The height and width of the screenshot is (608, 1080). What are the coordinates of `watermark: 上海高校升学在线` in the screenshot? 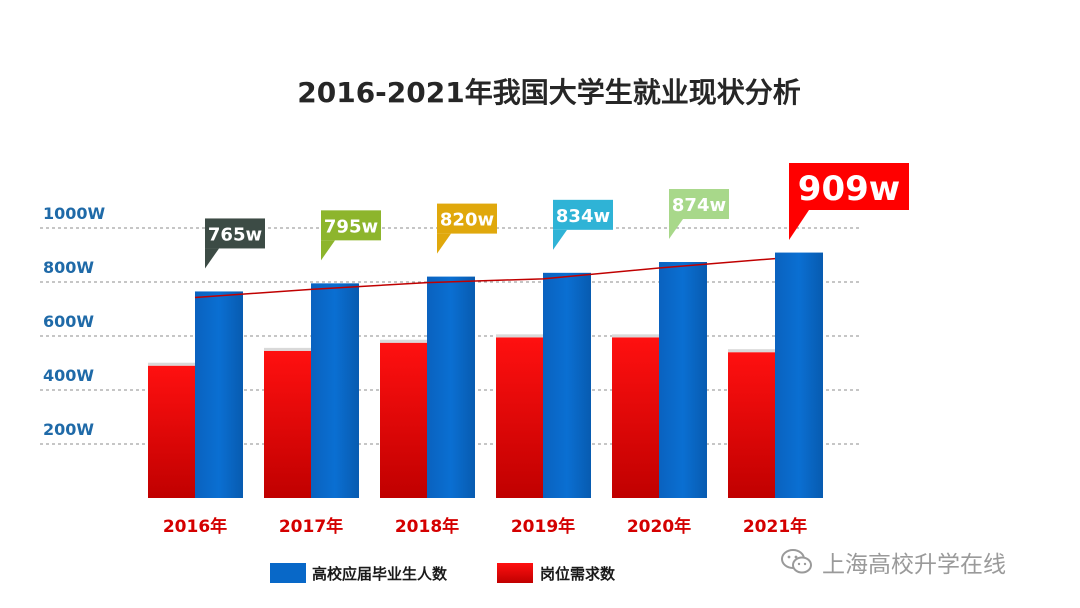 It's located at (893, 562).